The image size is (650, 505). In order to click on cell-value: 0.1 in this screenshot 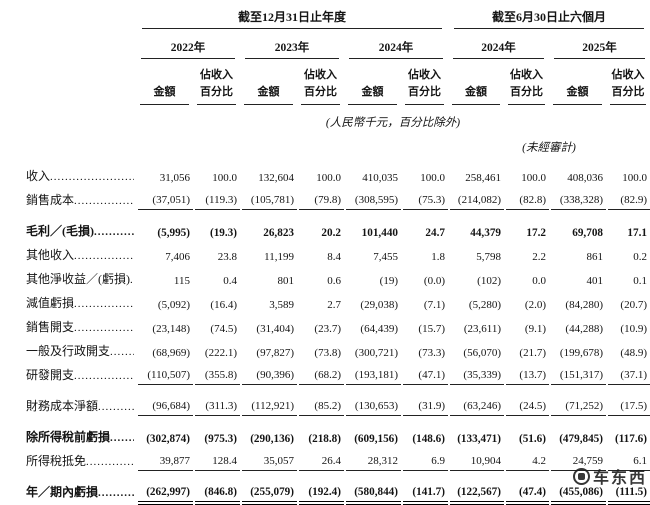, I will do `click(640, 281)`.